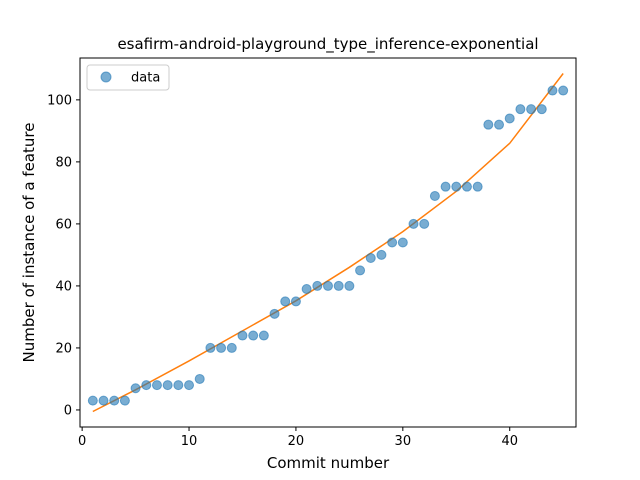  What do you see at coordinates (29, 243) in the screenshot?
I see `y-axis-label: Number of instance of a feature` at bounding box center [29, 243].